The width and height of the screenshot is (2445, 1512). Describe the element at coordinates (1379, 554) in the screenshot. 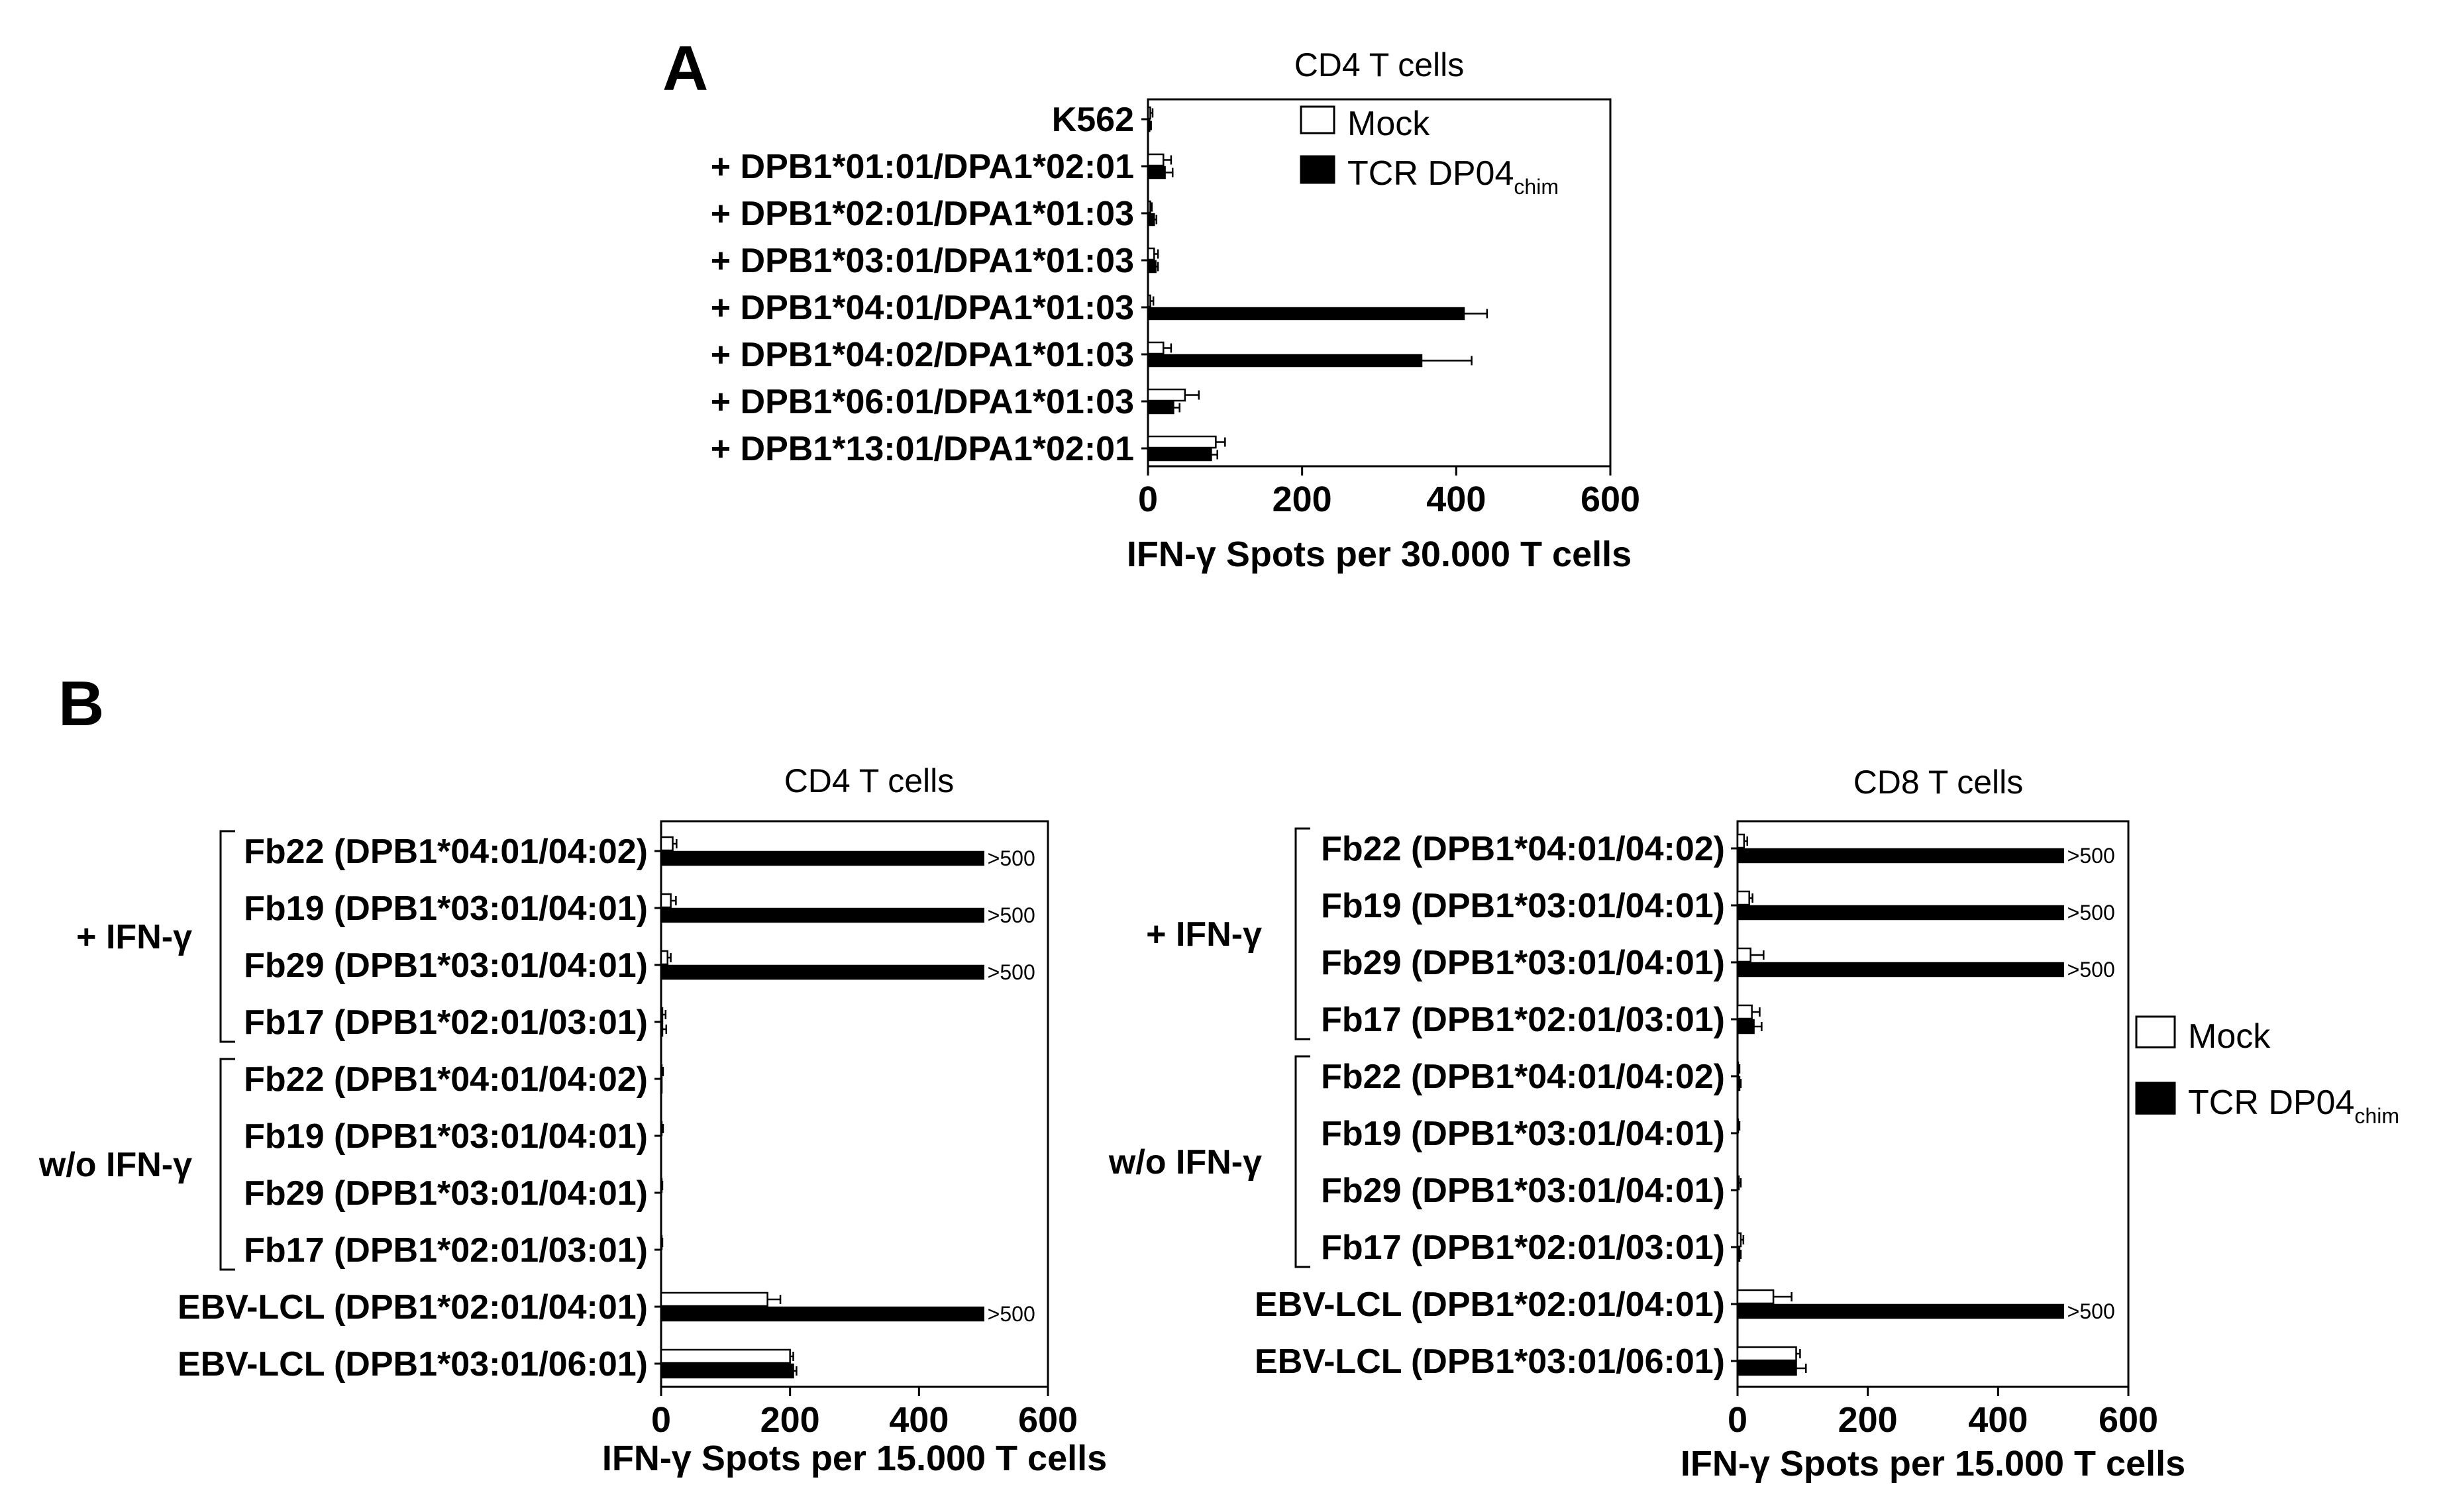

I see `x-axis-label: IFN-γ Spots per 30.000 T cells` at that location.